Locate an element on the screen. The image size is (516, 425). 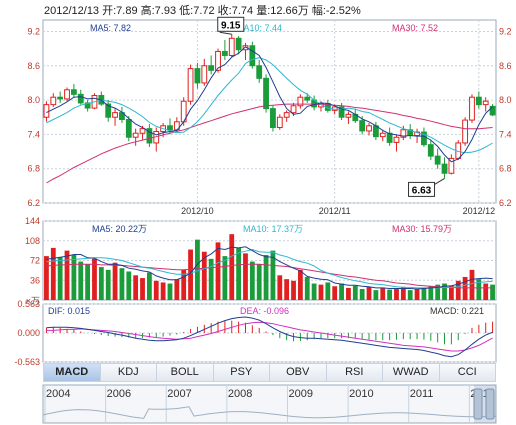
price-ma30-label: MA30: 7.52 is located at coordinates (415, 28).